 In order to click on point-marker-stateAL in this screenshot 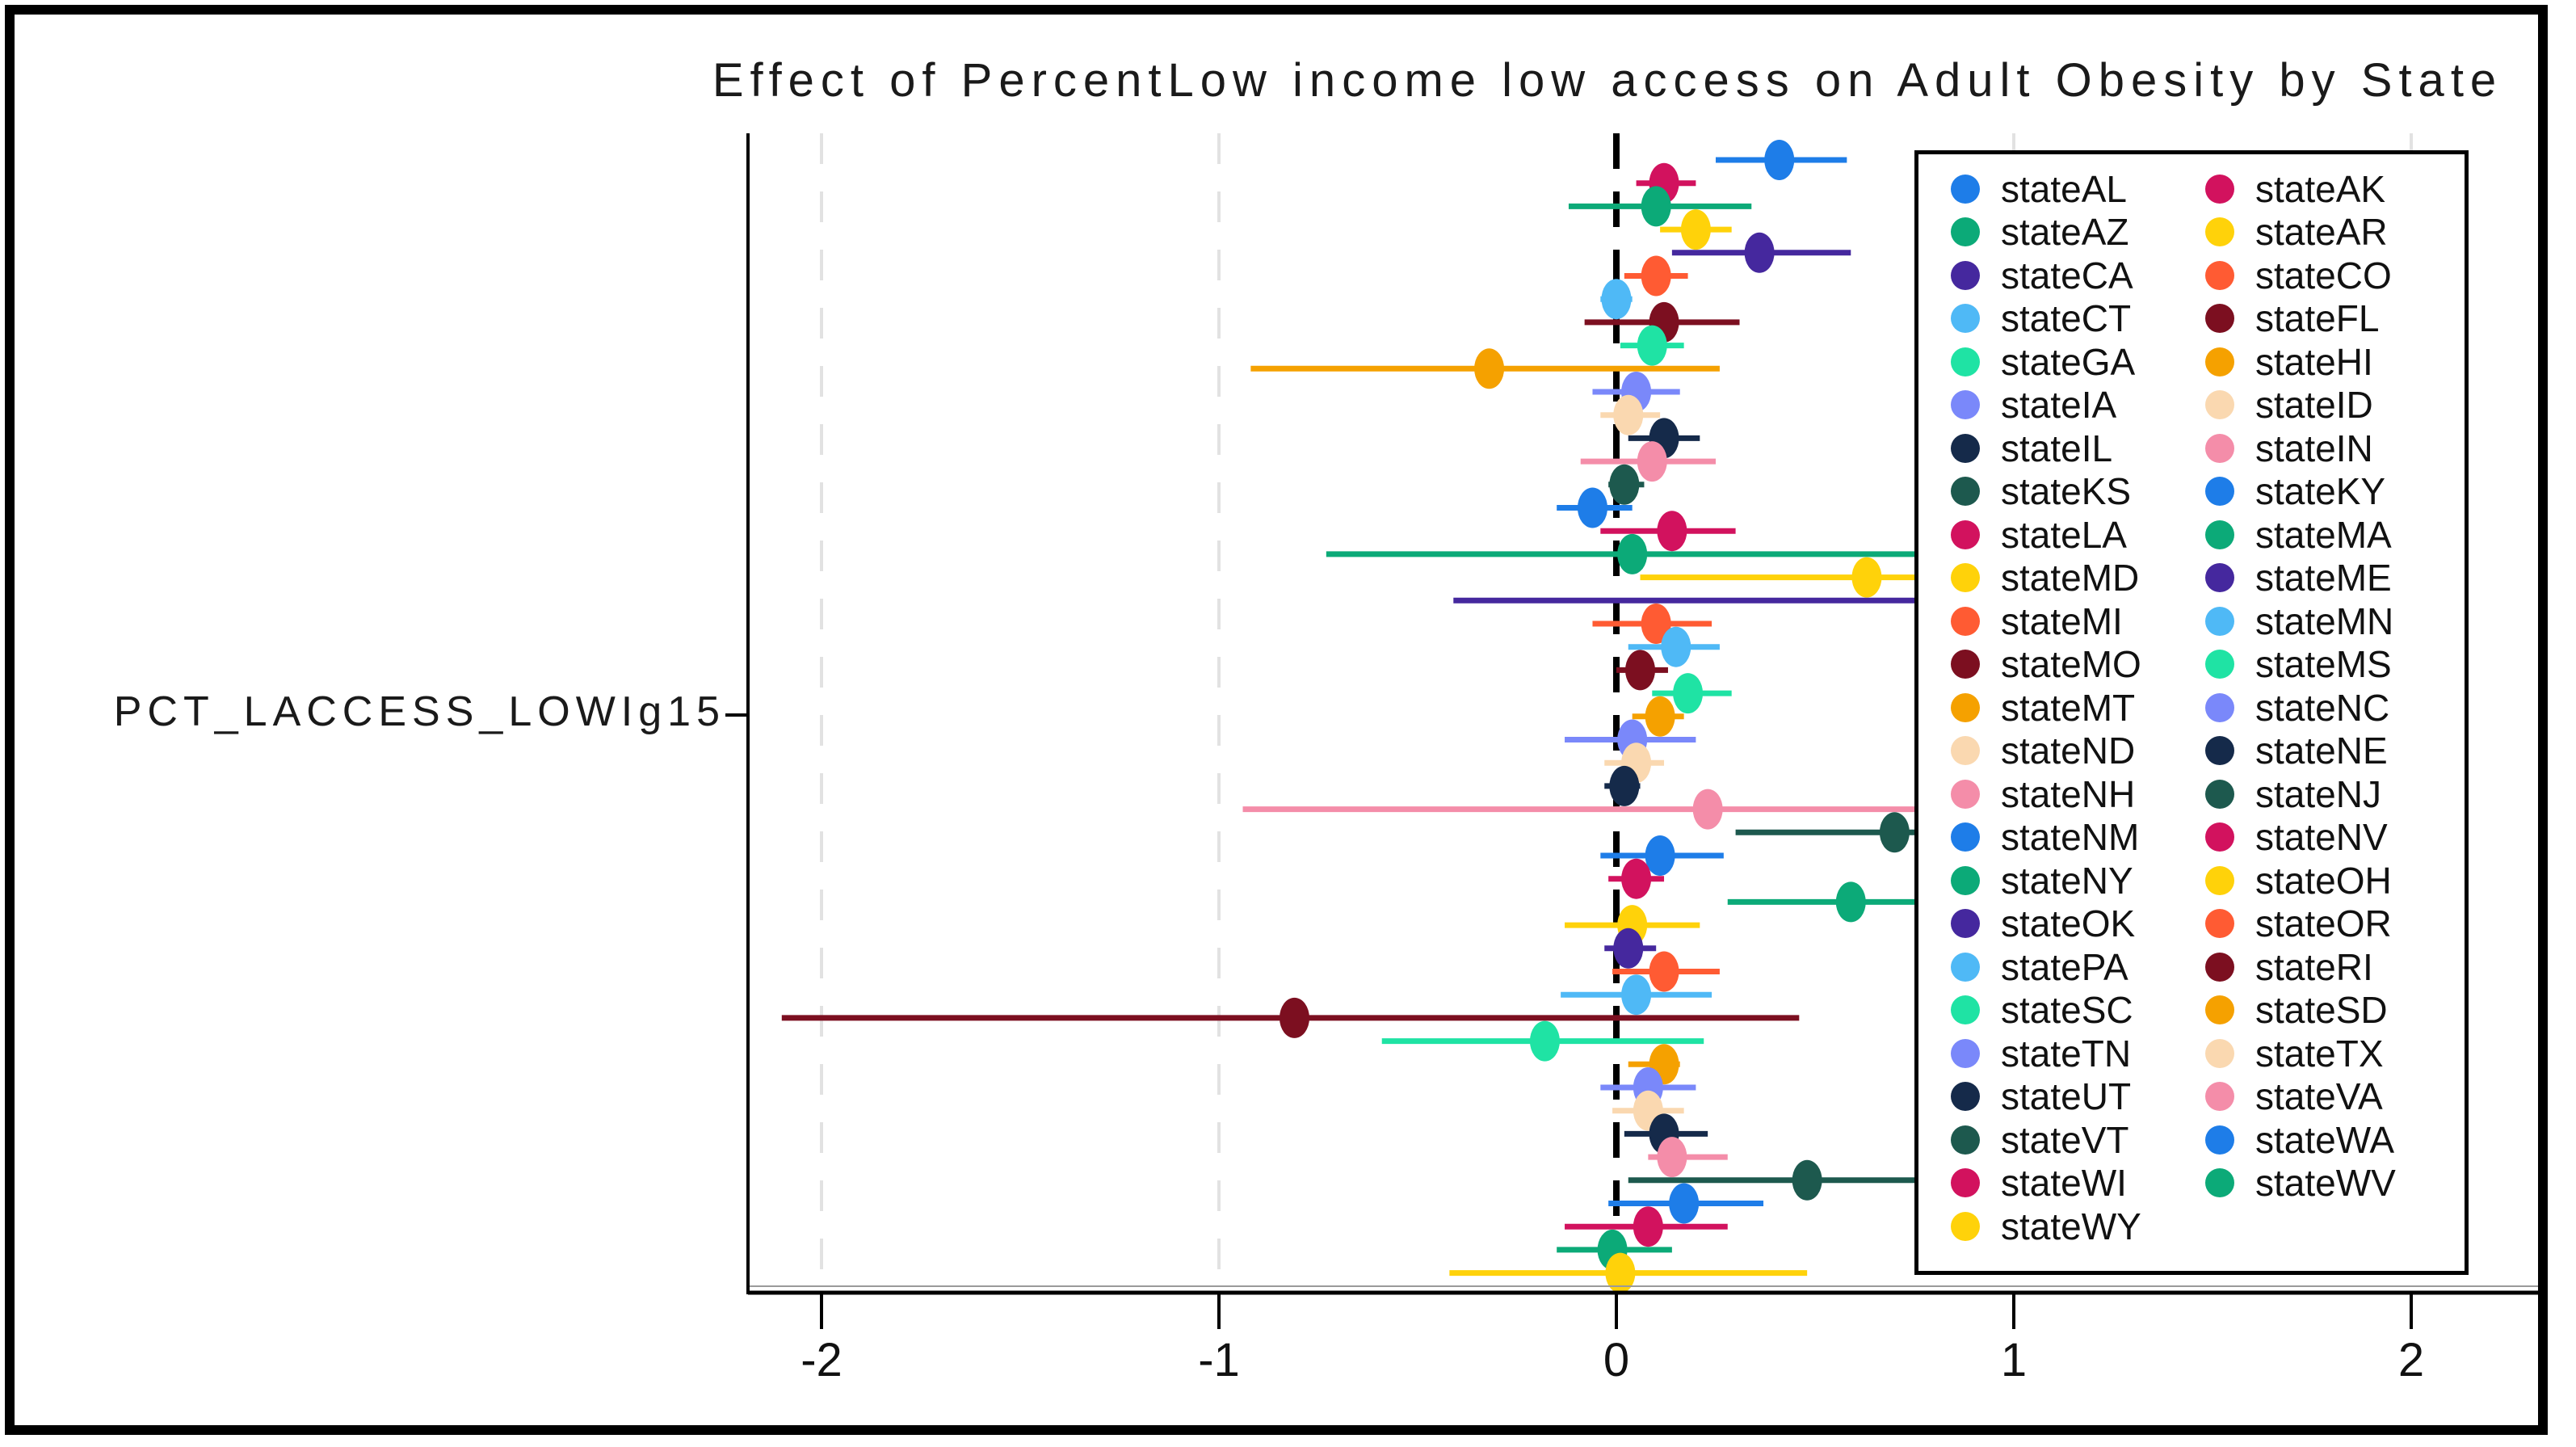, I will do `click(1779, 160)`.